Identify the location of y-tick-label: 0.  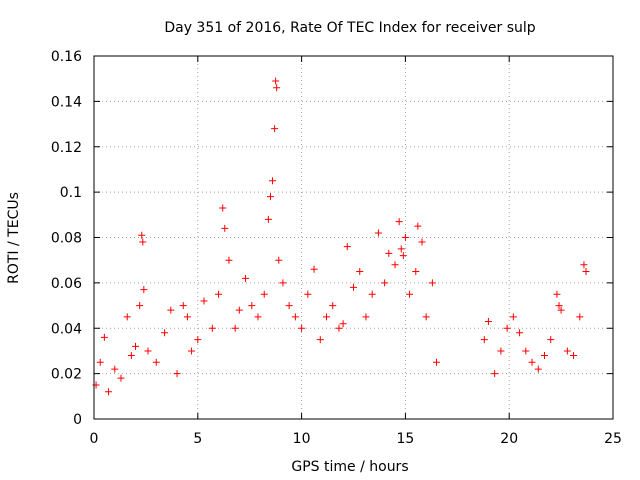
(77, 420).